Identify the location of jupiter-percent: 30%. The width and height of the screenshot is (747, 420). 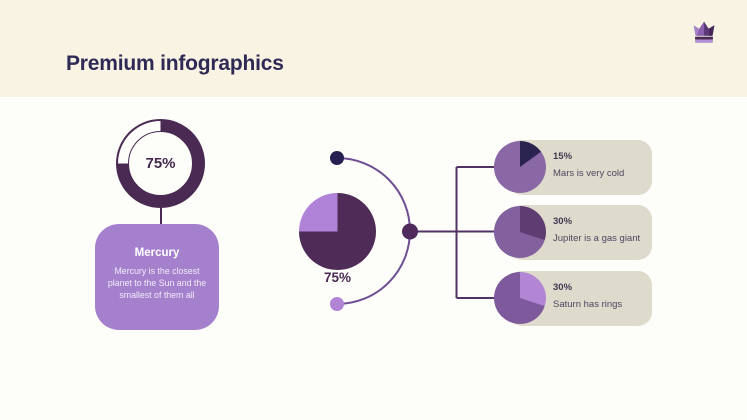
(563, 221).